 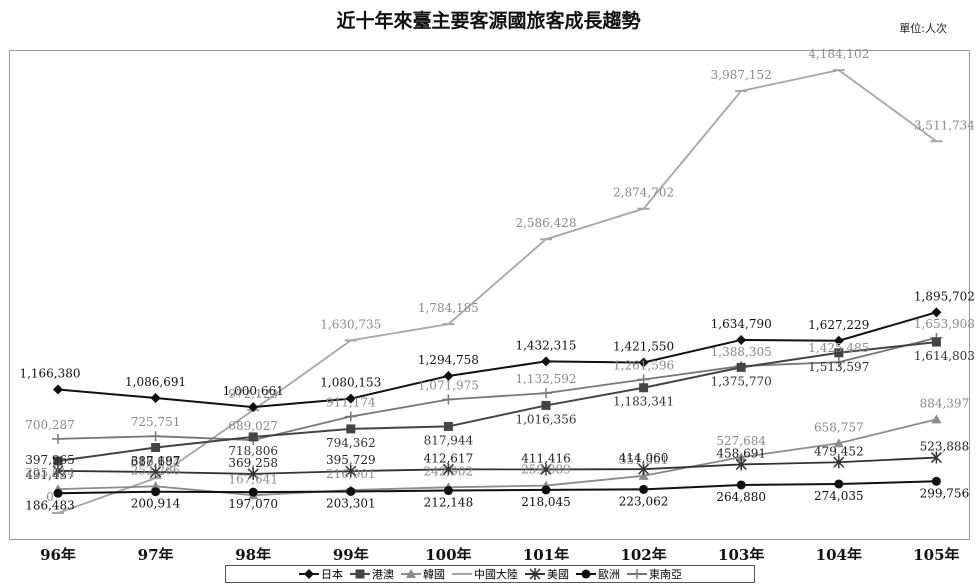 I want to click on data-label: 1,016,356, so click(x=545, y=419).